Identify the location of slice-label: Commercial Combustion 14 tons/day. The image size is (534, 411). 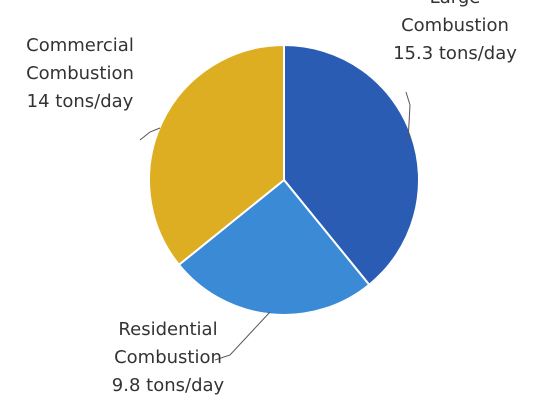
(80, 74).